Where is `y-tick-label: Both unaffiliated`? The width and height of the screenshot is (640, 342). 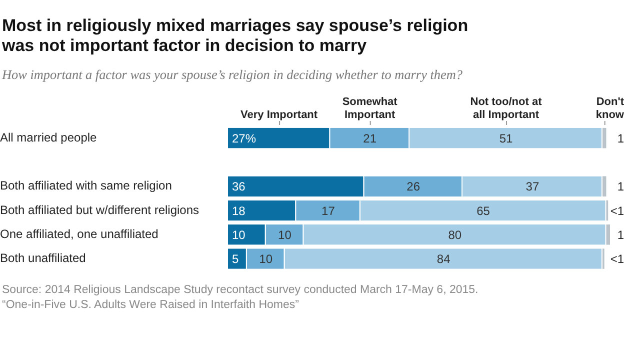
y-tick-label: Both unaffiliated is located at coordinates (43, 258).